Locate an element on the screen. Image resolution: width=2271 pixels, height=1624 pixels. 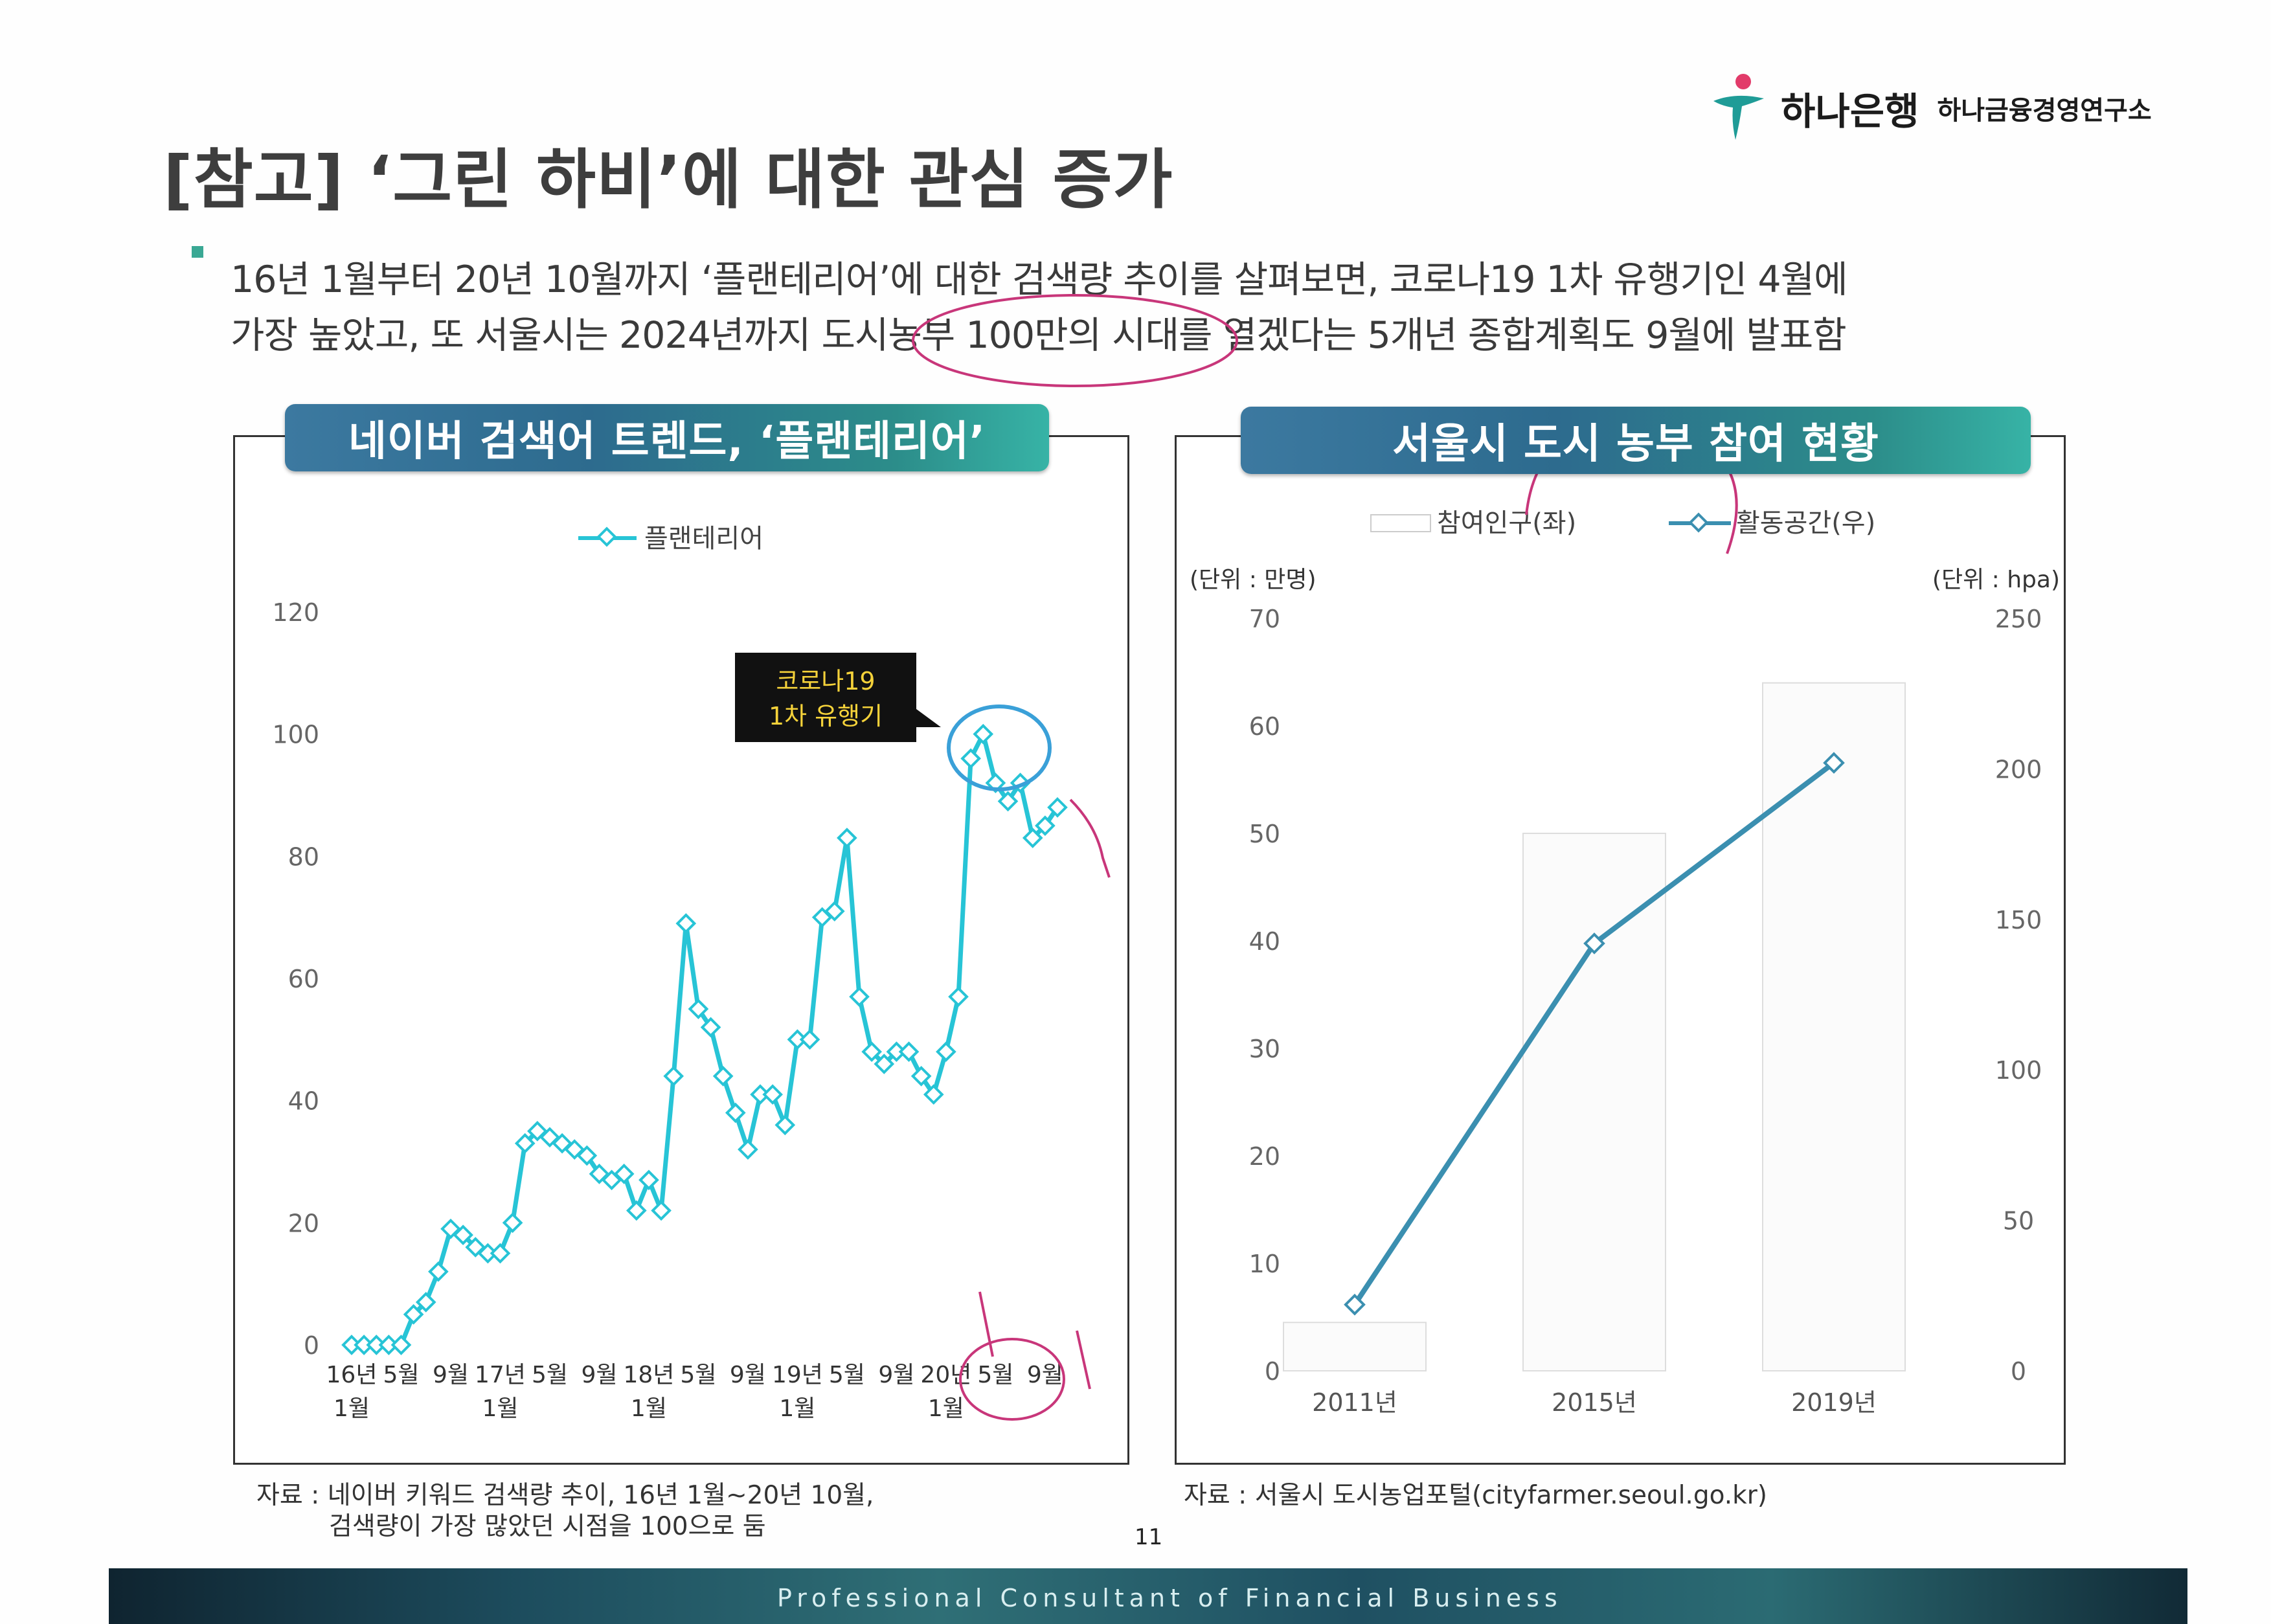
left-legend: 플랜테리어 is located at coordinates (670, 539).